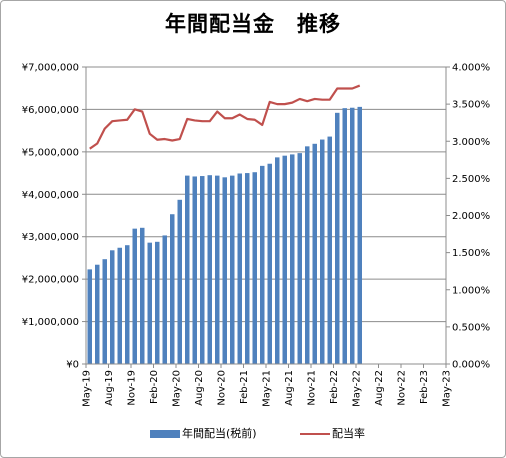  Describe the element at coordinates (471, 179) in the screenshot. I see `right-tick-label: 2.500%` at that location.